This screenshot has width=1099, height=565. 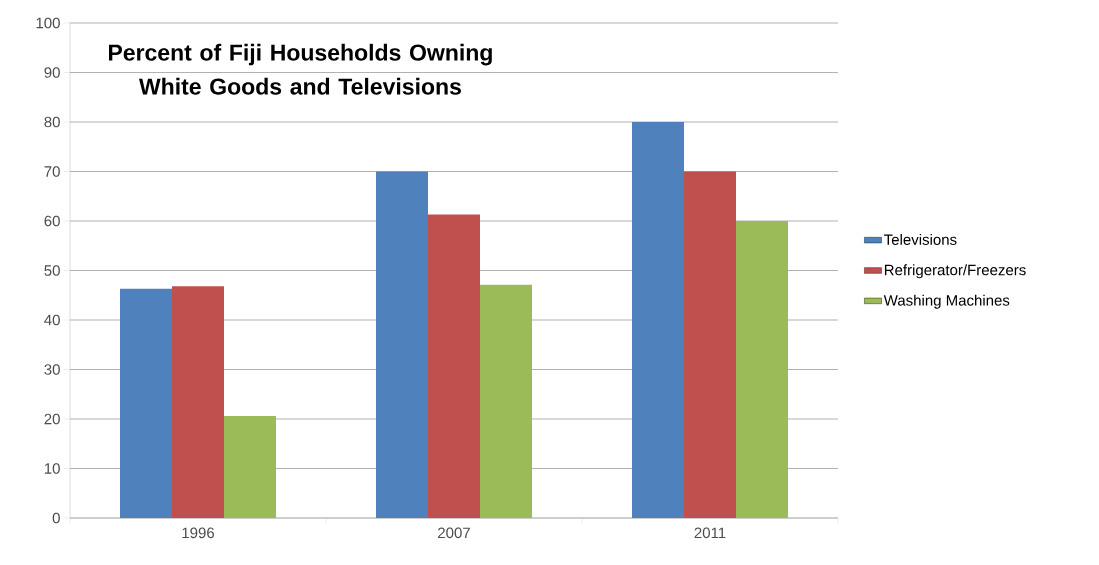 I want to click on y-tick-label: 100, so click(x=48, y=23).